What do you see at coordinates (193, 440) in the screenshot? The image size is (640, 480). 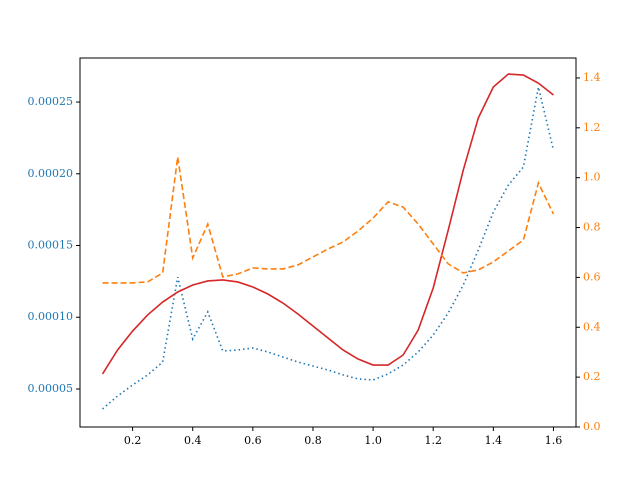 I see `x-tick-label: 0.4` at bounding box center [193, 440].